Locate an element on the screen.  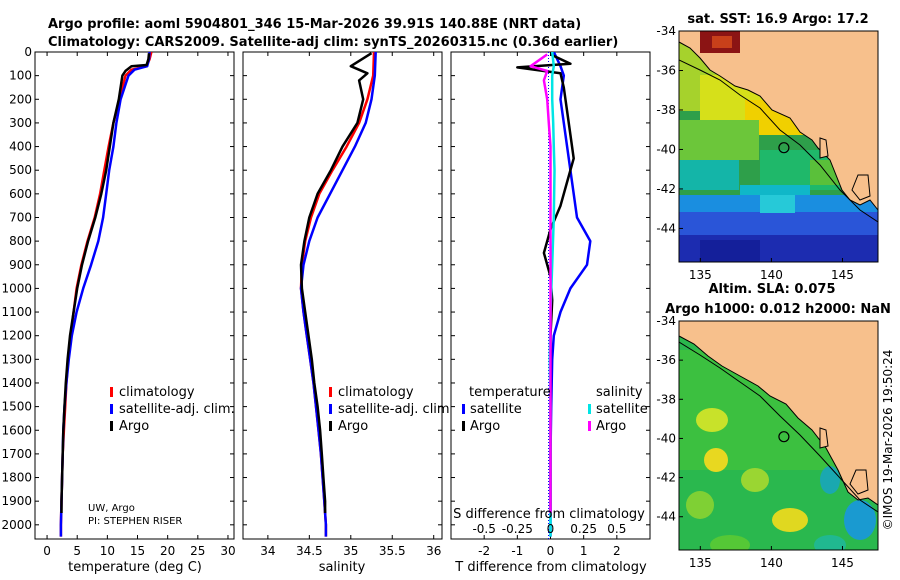
x-tick-label: 35.5 is located at coordinates (392, 551).